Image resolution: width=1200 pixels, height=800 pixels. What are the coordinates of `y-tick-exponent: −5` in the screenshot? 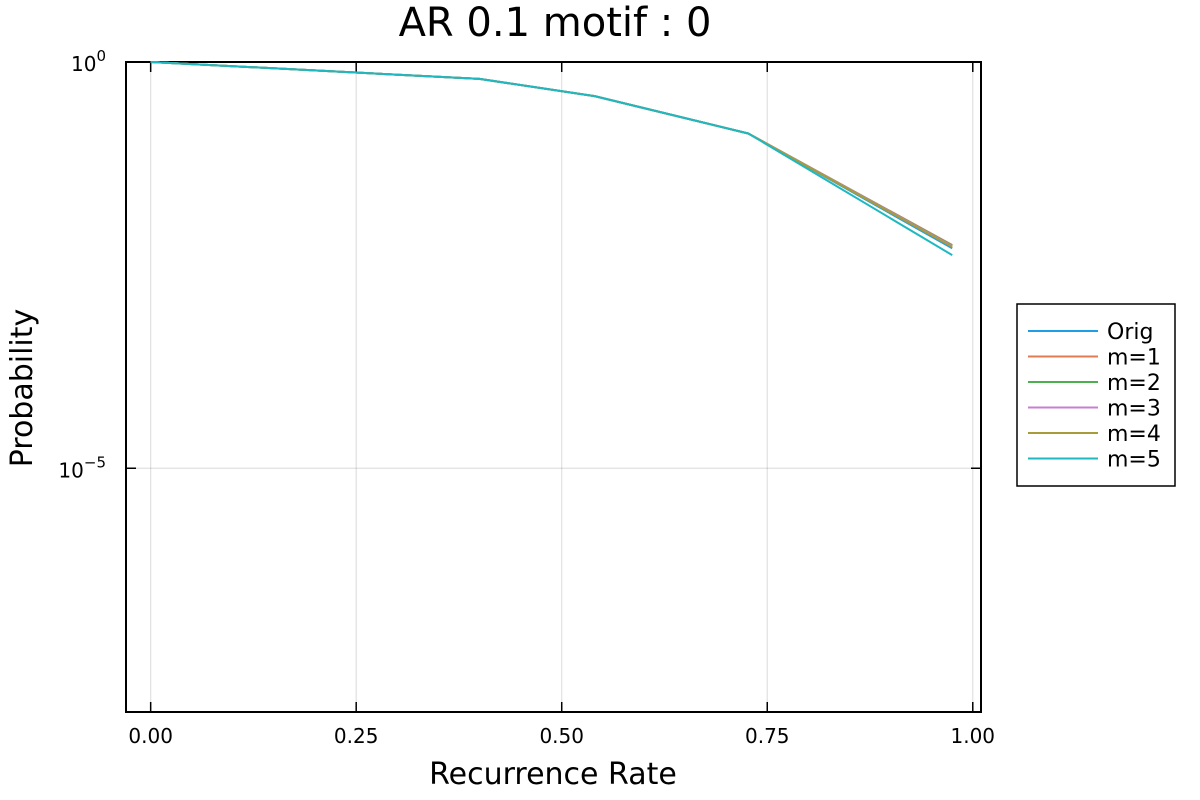 It's located at (95, 462).